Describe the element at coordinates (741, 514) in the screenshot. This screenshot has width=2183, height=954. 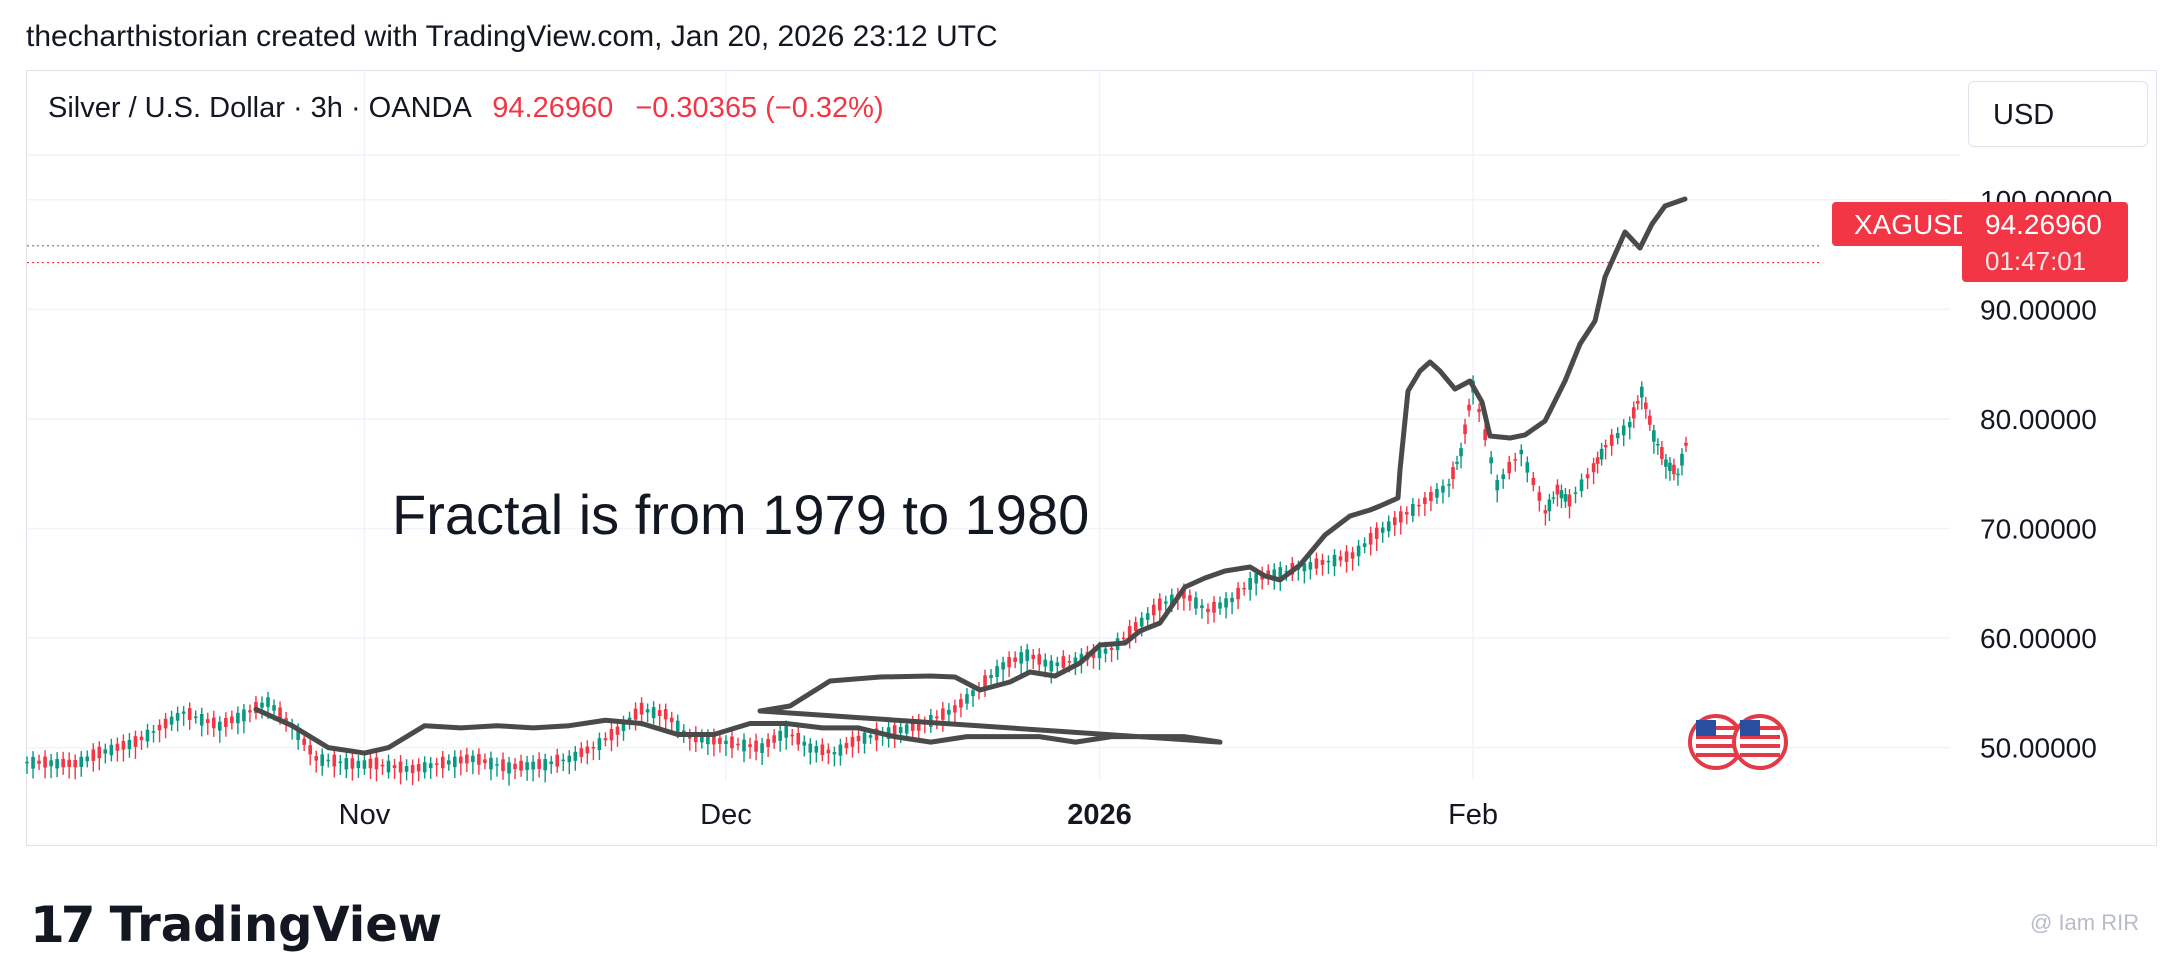
I see `chart-annotation: Fractal is from 1979 to 1980` at that location.